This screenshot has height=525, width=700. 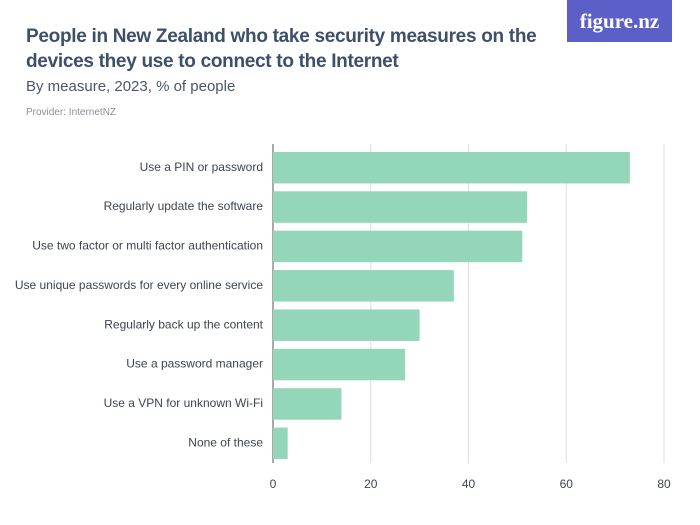 I want to click on logo: figure.nz, so click(x=619, y=21).